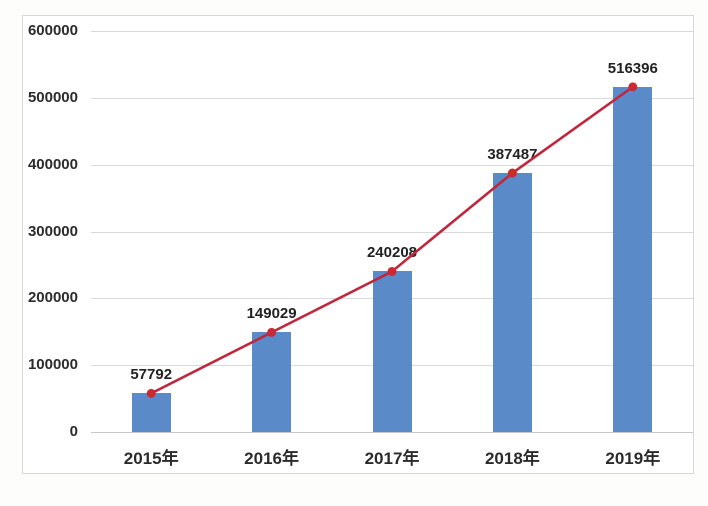 This screenshot has height=506, width=708. I want to click on data-point-label: 149029, so click(271, 314).